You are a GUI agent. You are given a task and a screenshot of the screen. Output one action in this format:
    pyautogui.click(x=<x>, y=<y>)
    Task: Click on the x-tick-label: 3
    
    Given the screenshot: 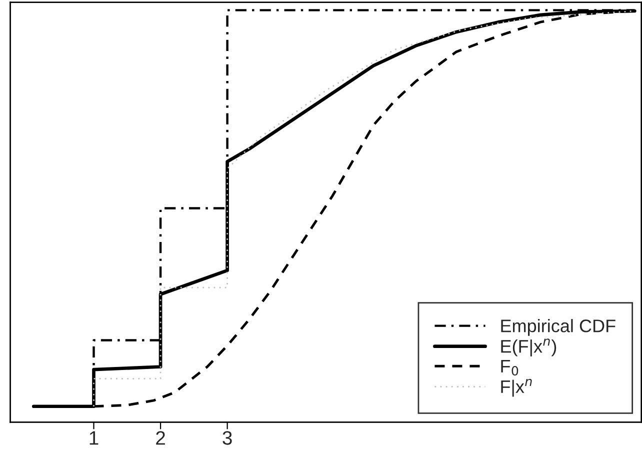 What is the action you would take?
    pyautogui.click(x=227, y=438)
    